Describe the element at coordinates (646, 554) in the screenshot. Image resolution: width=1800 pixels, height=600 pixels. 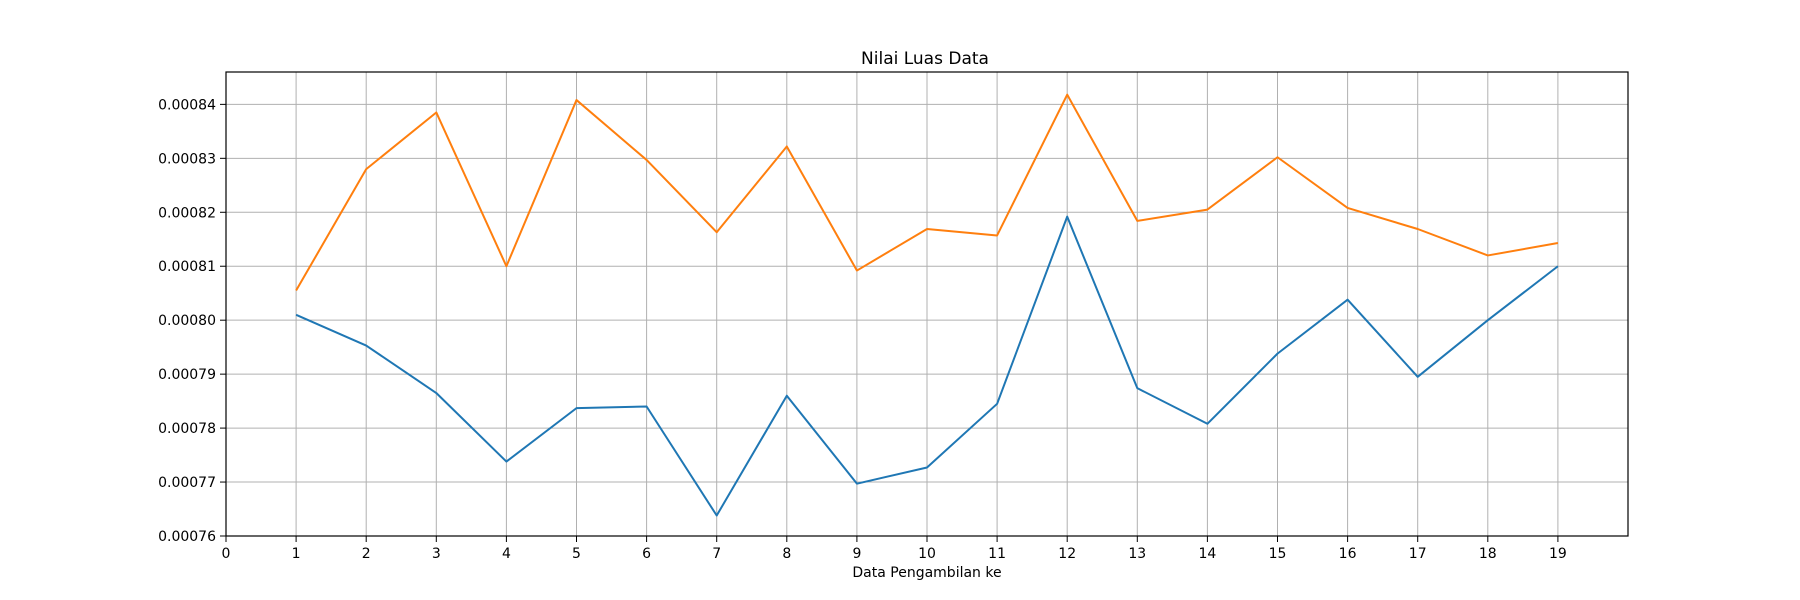
I see `x-tick-label: 6` at that location.